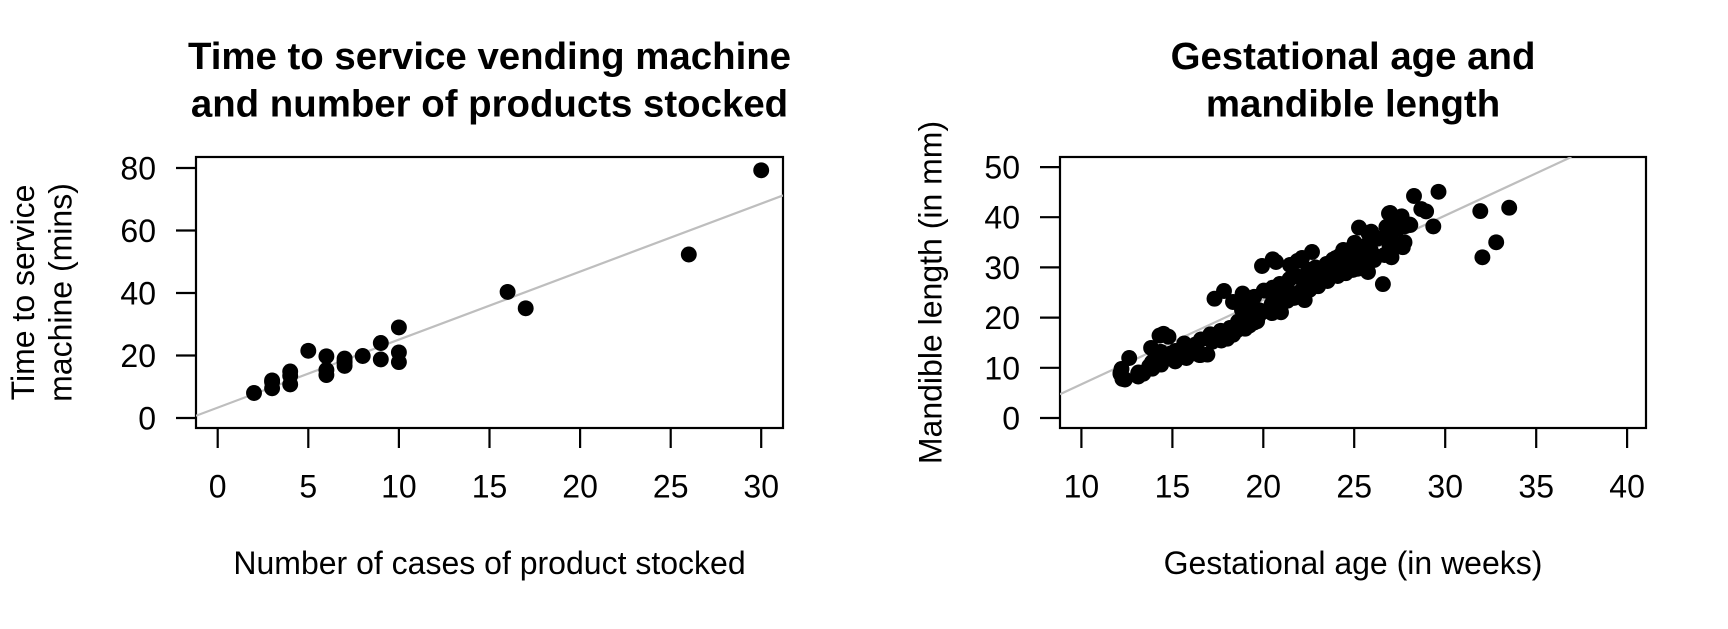 Image resolution: width=1728 pixels, height=629 pixels. I want to click on svg-text: Gestational age (in weeks), so click(1353, 563).